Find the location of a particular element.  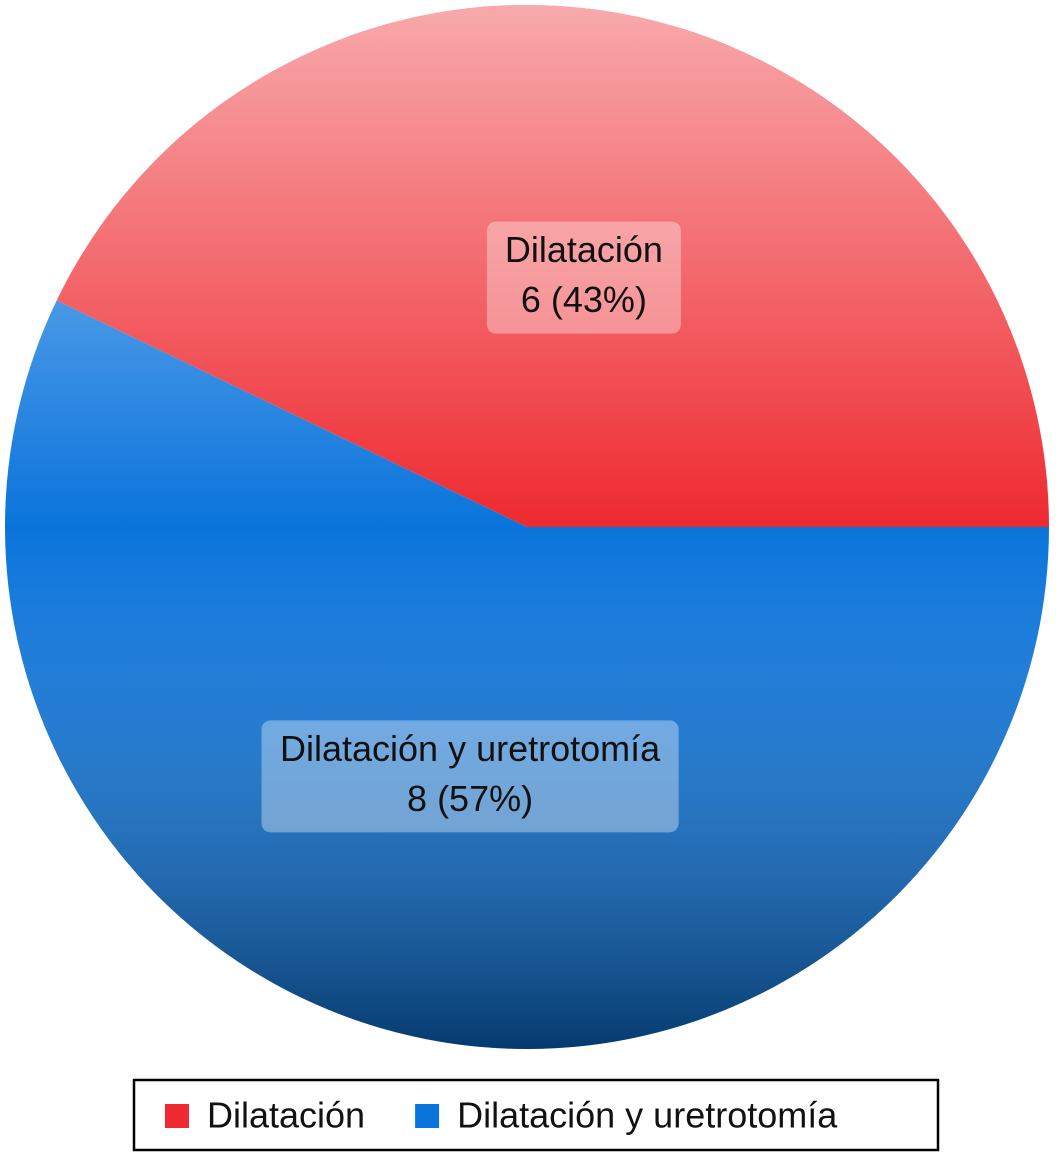

slice-label-name: Dilatación y uretrotomía is located at coordinates (470, 748).